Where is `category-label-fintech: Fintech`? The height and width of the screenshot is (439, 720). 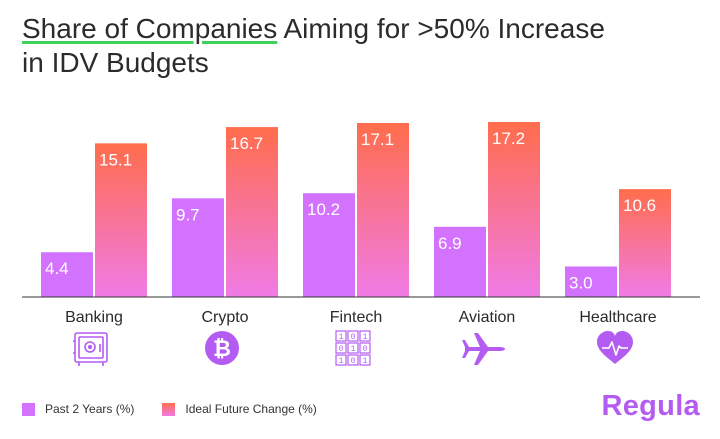
category-label-fintech: Fintech is located at coordinates (356, 317).